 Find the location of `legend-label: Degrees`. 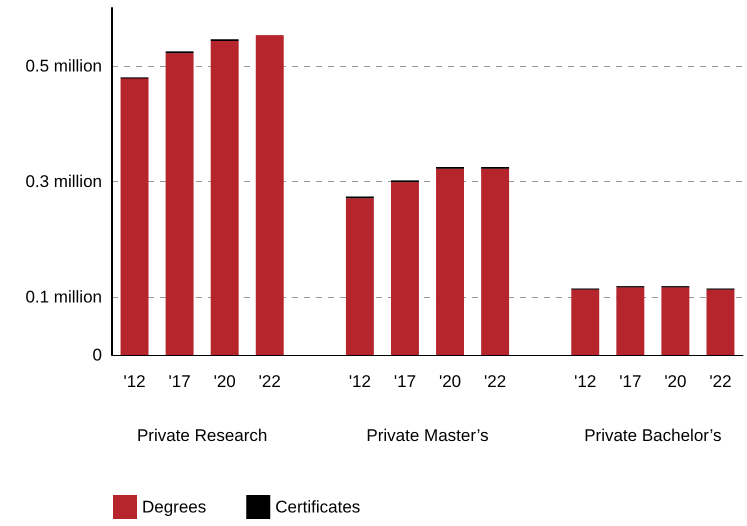

legend-label: Degrees is located at coordinates (174, 507).